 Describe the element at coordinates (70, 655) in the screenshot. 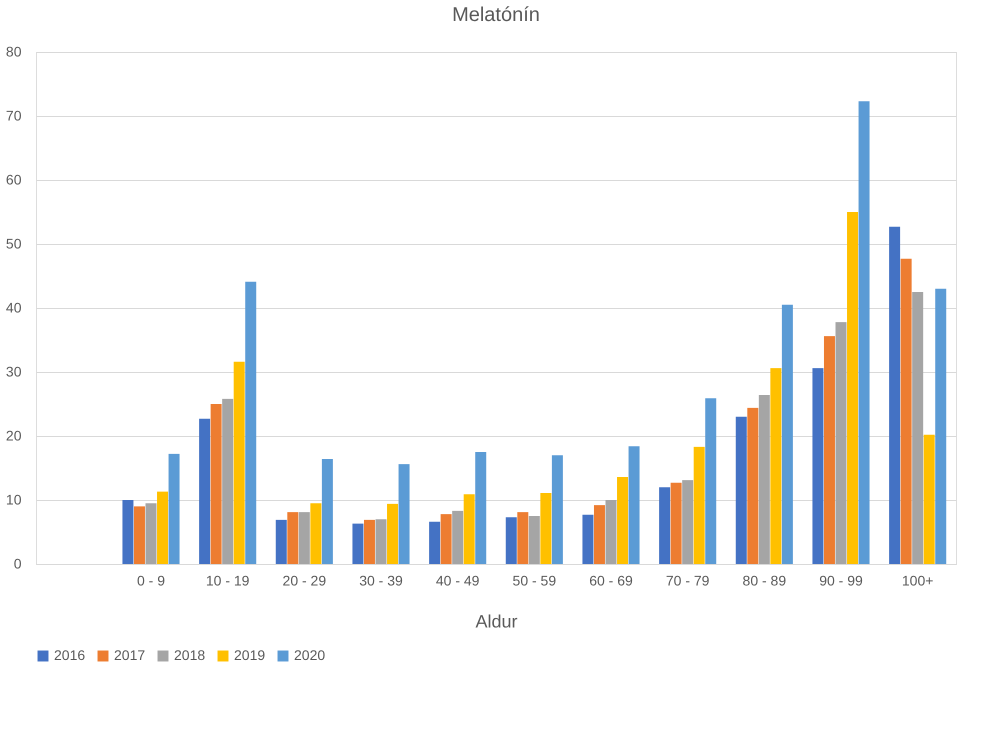

I see `legend-label: 2016` at that location.